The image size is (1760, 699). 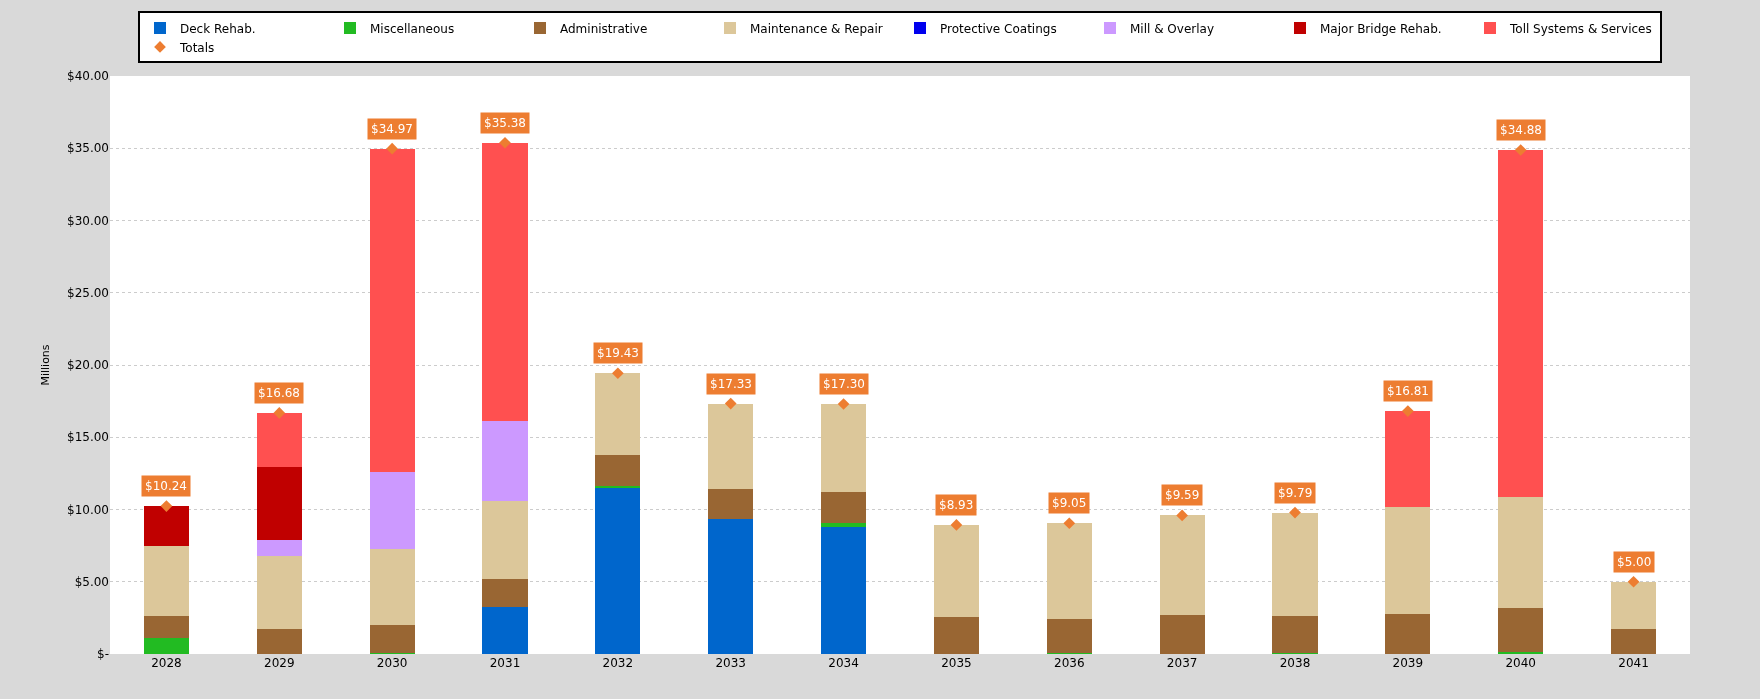 I want to click on legend-label: Major Bridge Rehab., so click(x=1381, y=28).